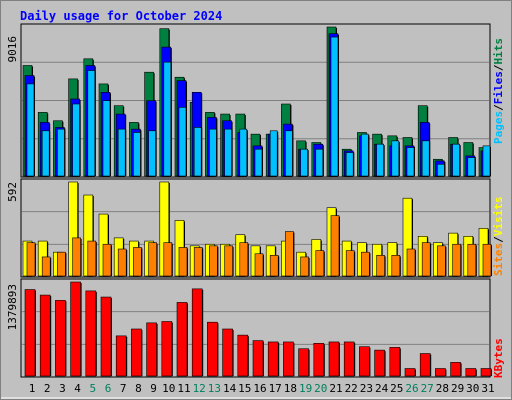  What do you see at coordinates (498, 107) in the screenshot?
I see `legend-sep-1: /` at bounding box center [498, 107].